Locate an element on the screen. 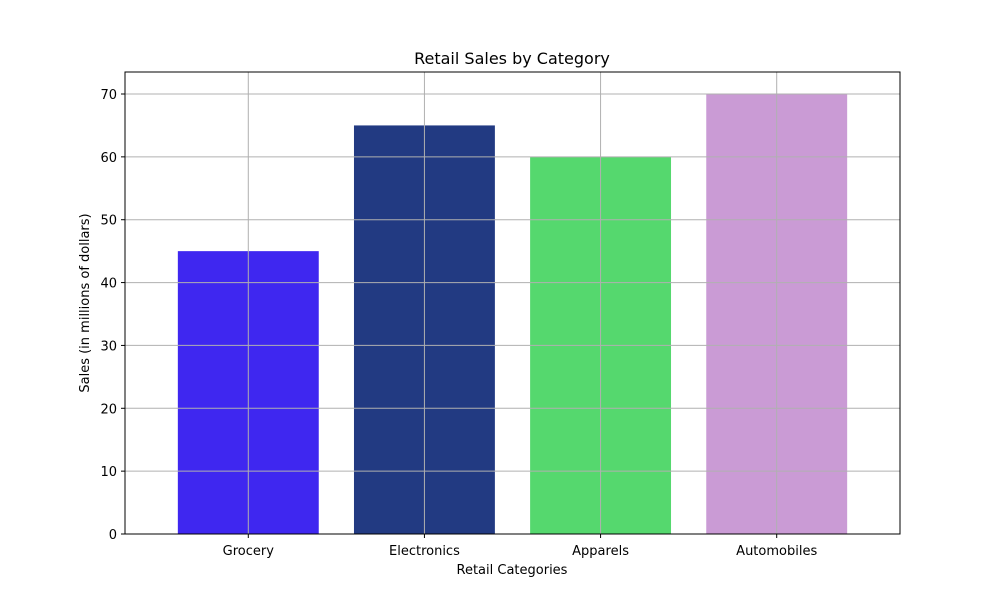 The width and height of the screenshot is (1000, 600). x-axis-label: Retail Categories is located at coordinates (512, 570).